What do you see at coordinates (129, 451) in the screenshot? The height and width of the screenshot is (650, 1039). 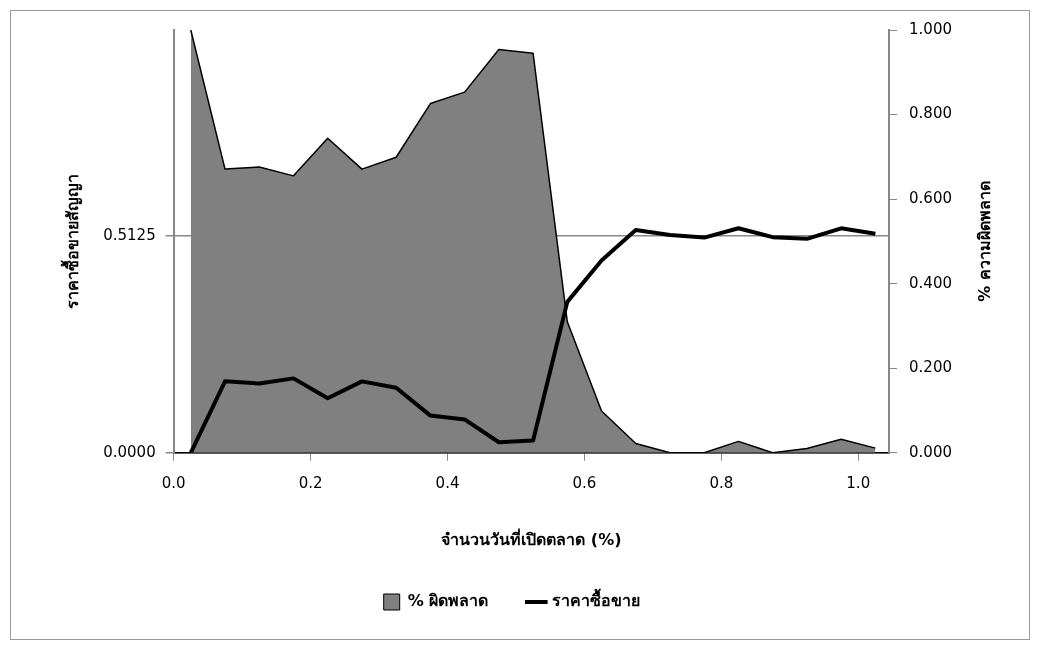 I see `y-tick-label: 0.0000` at bounding box center [129, 451].